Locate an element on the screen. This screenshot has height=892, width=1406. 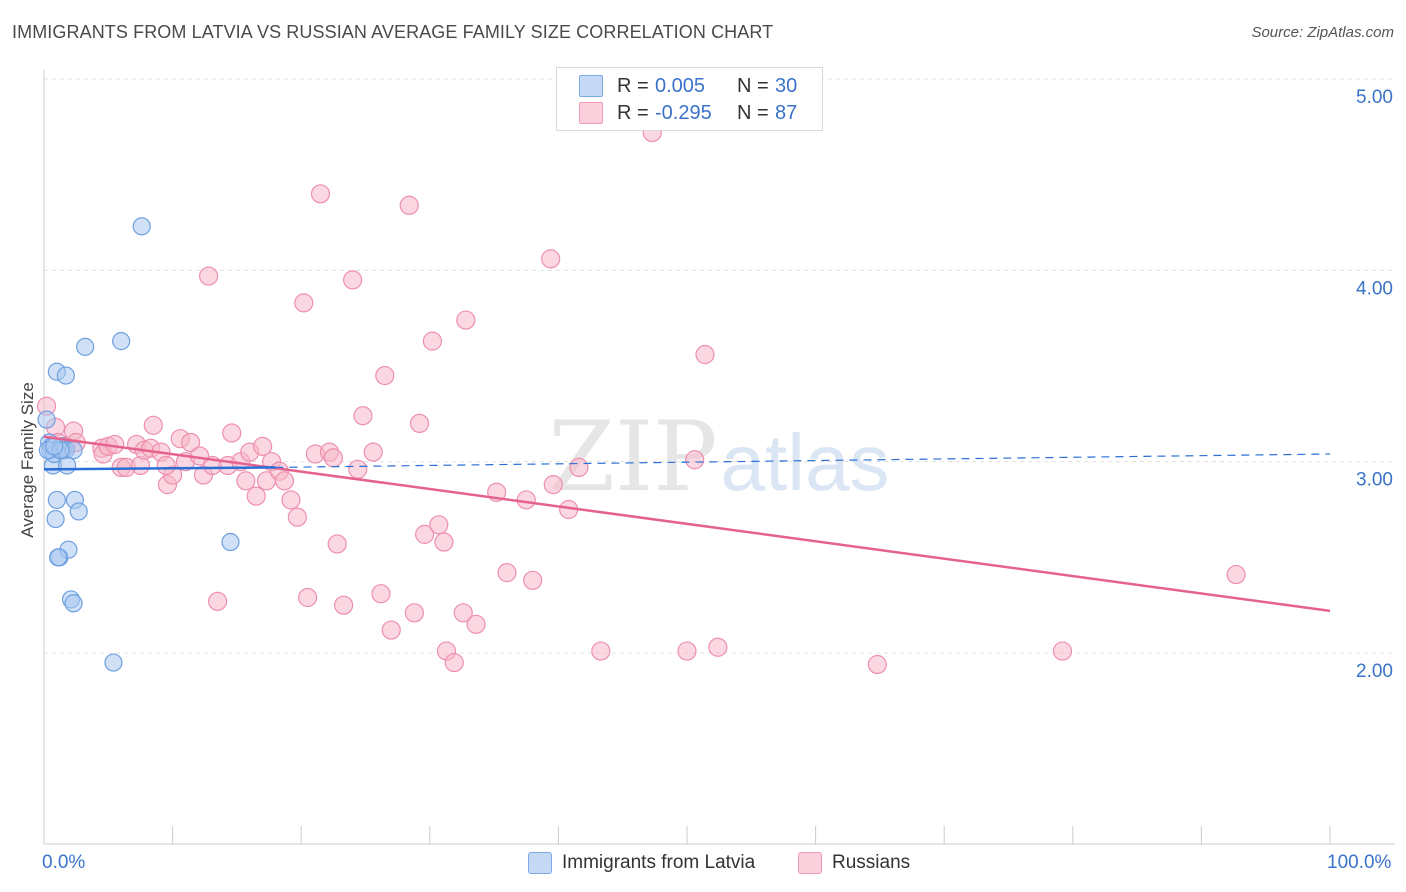
legend-row-russians: R = -0.295 N = 87 is located at coordinates (688, 113).